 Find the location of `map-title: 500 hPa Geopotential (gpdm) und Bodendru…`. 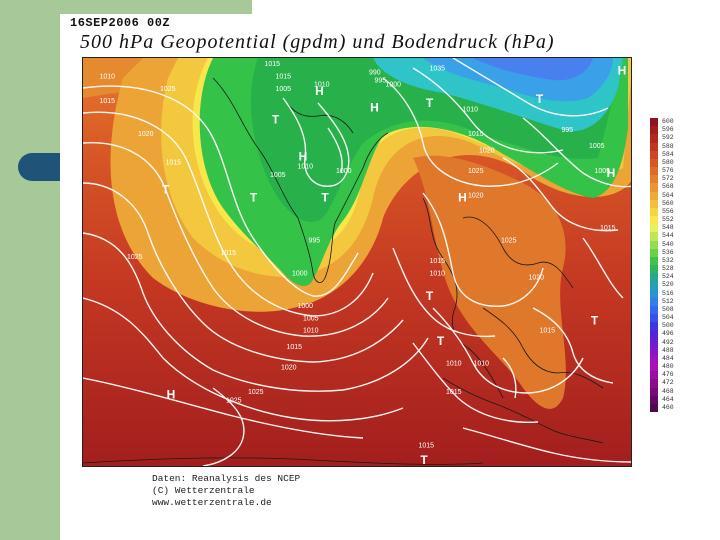

map-title: 500 hPa Geopotential (gpdm) und Bodendru… is located at coordinates (317, 42).